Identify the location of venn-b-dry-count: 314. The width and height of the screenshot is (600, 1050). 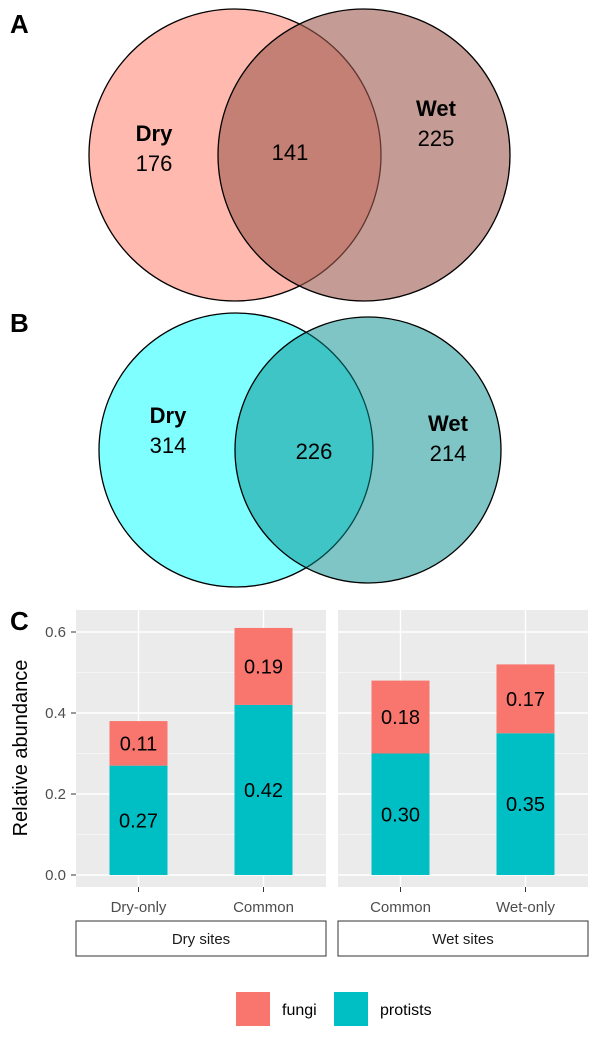
(168, 445).